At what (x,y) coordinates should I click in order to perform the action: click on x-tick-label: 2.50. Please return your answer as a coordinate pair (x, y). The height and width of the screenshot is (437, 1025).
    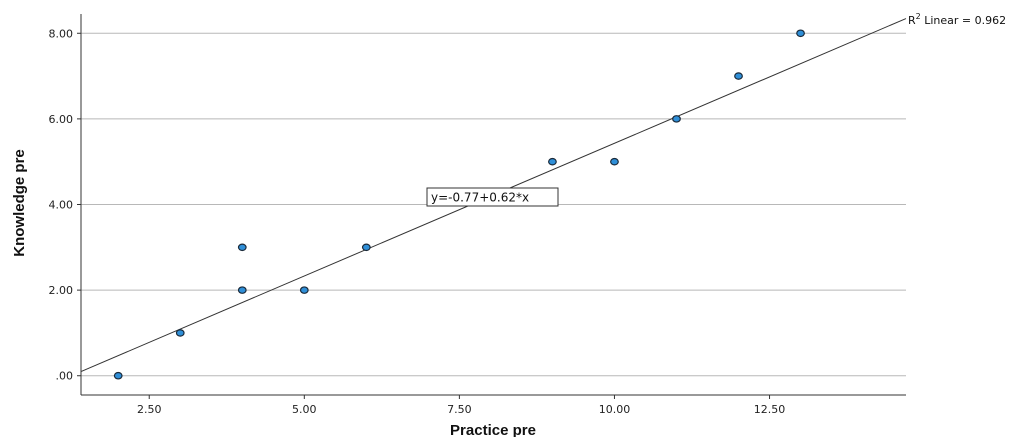
    Looking at the image, I should click on (149, 409).